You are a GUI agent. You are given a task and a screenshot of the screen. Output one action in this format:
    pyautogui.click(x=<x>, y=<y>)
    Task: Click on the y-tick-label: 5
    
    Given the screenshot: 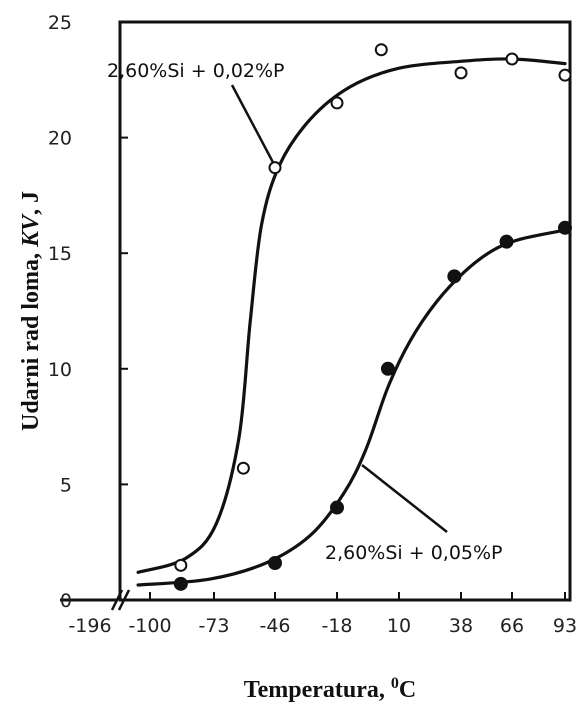 What is the action you would take?
    pyautogui.click(x=66, y=485)
    